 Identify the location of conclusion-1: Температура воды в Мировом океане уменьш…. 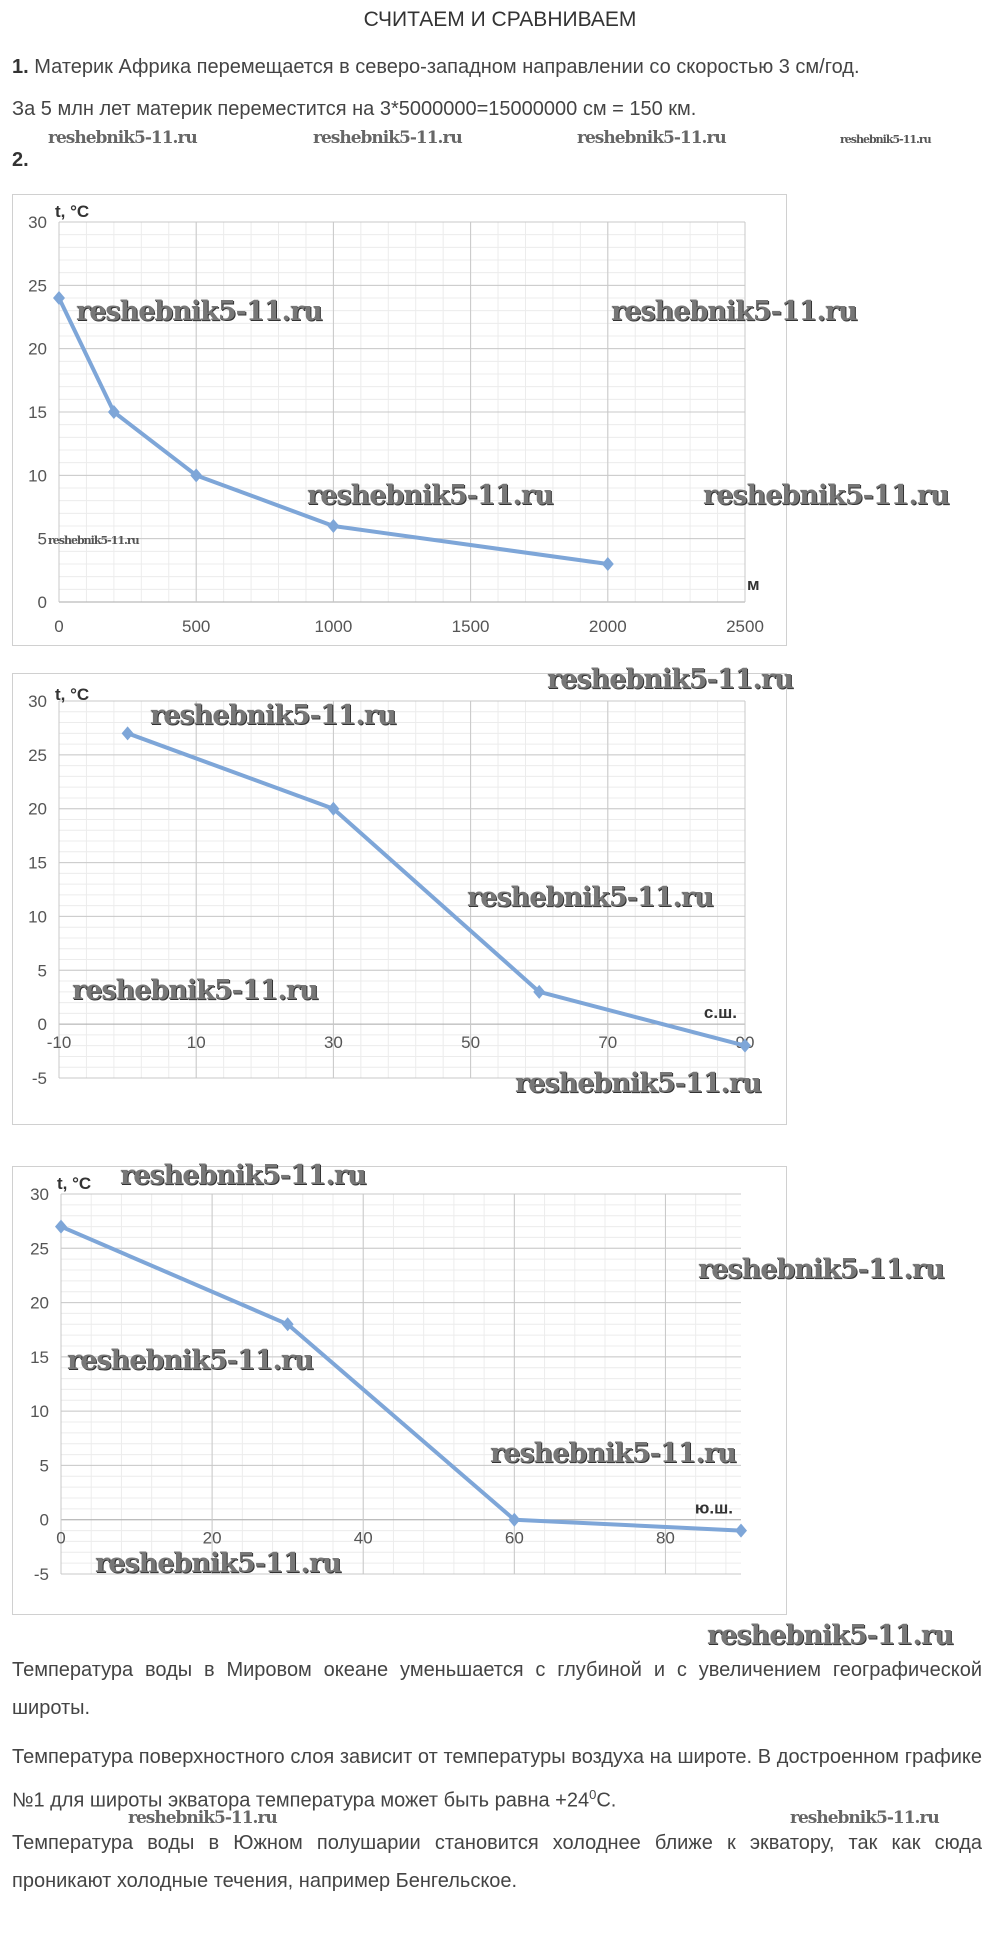
(497, 1689).